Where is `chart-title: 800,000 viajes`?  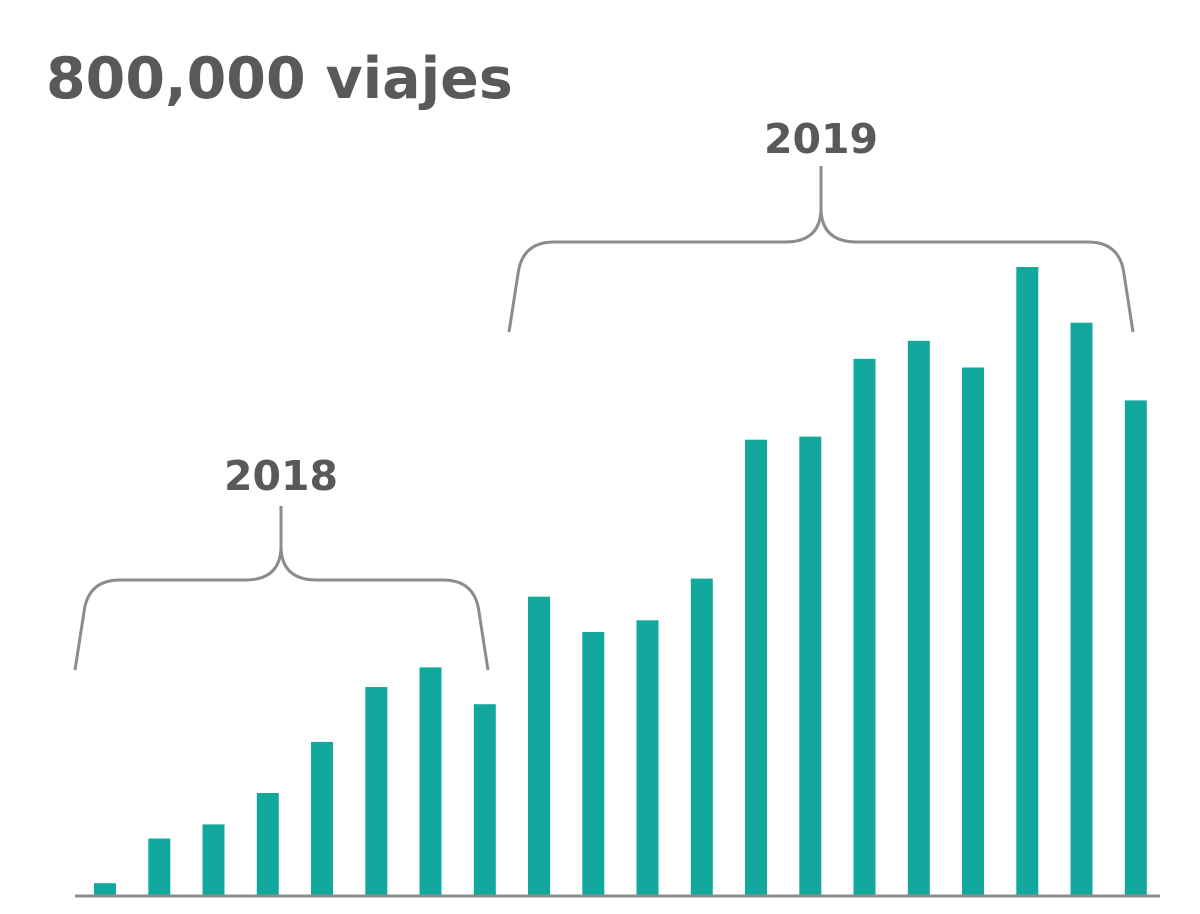 chart-title: 800,000 viajes is located at coordinates (279, 79).